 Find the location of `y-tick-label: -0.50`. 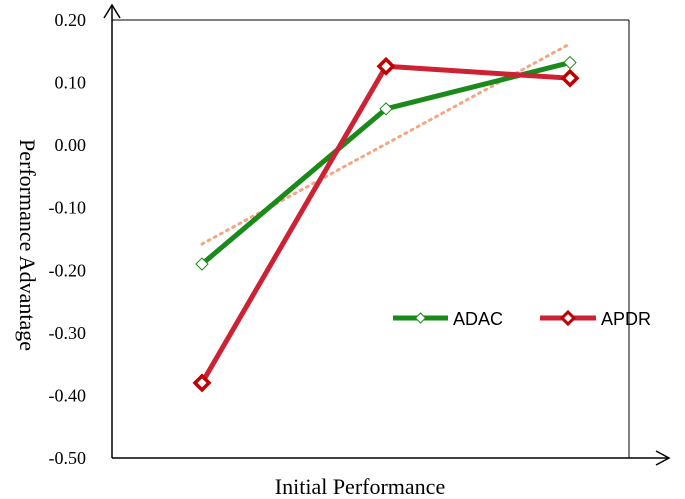

y-tick-label: -0.50 is located at coordinates (68, 458).